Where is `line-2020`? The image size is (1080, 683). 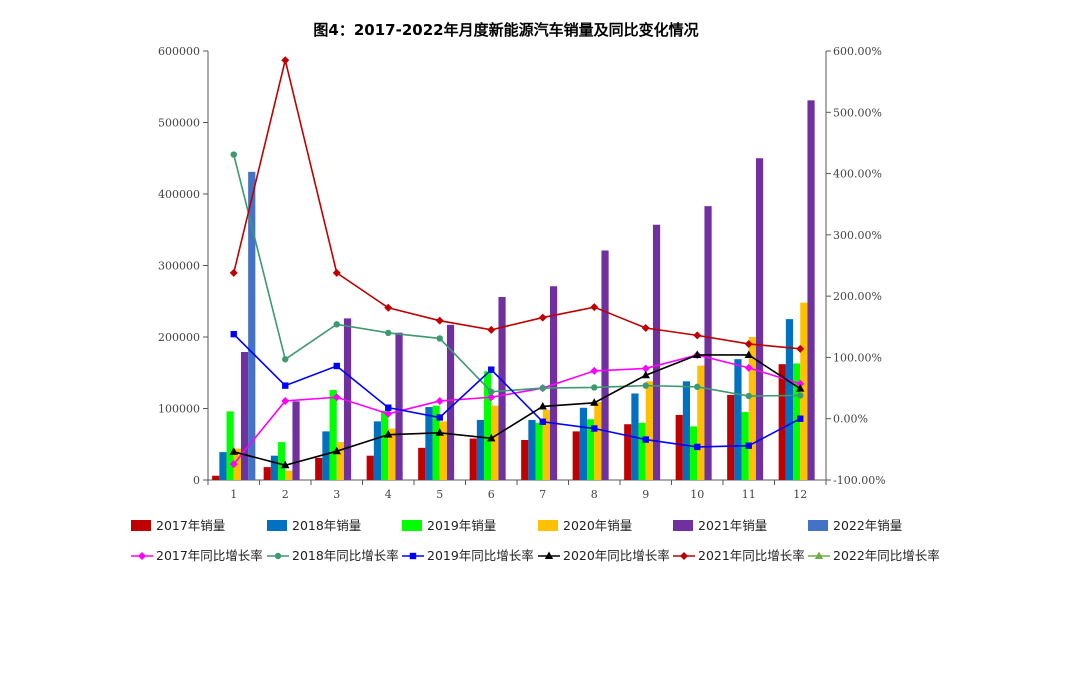 line-2020 is located at coordinates (517, 410).